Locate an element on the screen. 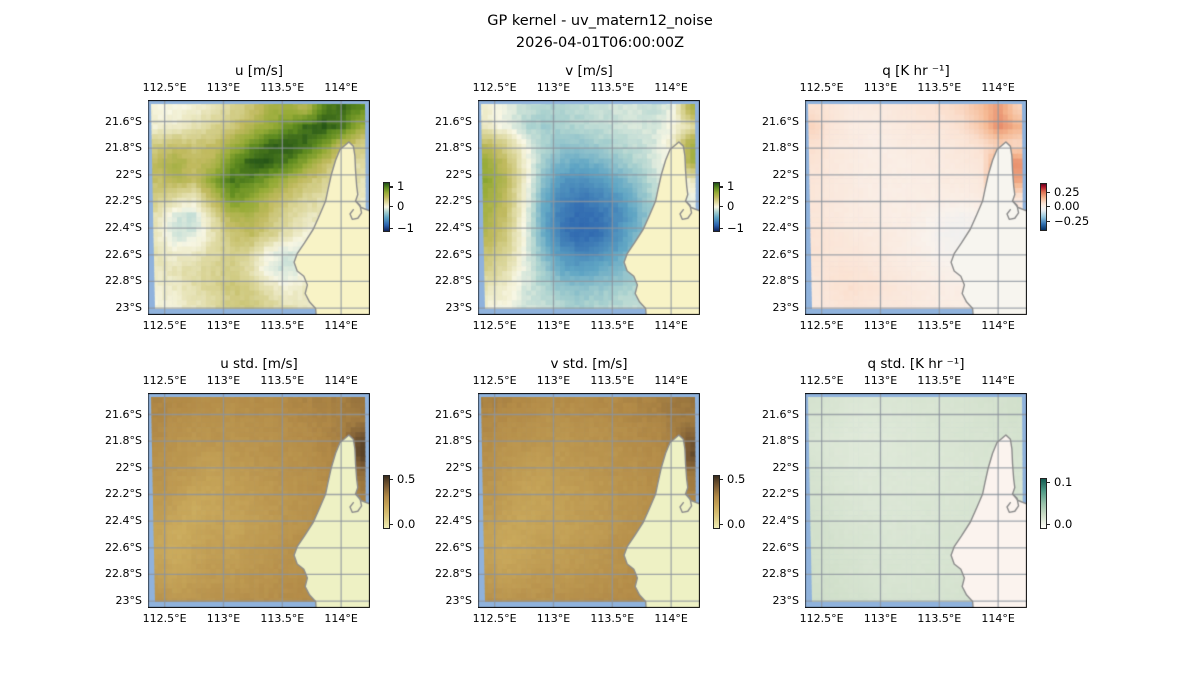 This screenshot has width=1200, height=700. colorbar-v_std is located at coordinates (716, 502).